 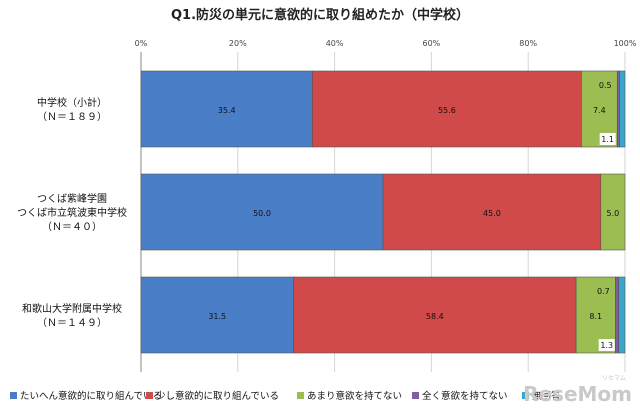 I want to click on data-label: 31.5, so click(x=217, y=316).